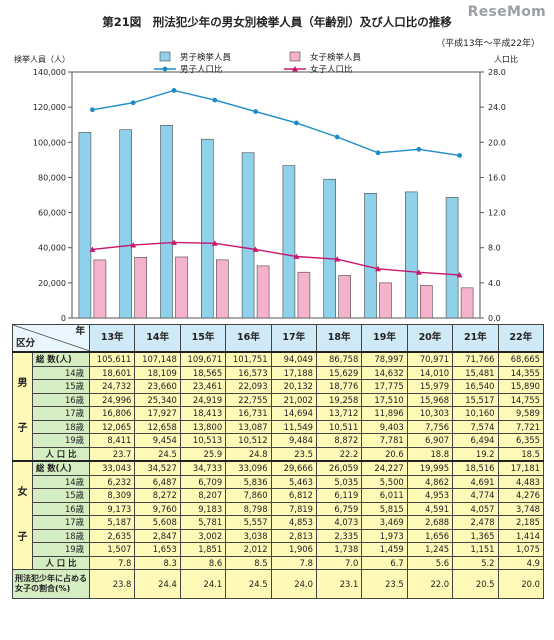 This screenshot has width=554, height=640. What do you see at coordinates (248, 468) in the screenshot?
I see `female-value-cell: 33,096` at bounding box center [248, 468].